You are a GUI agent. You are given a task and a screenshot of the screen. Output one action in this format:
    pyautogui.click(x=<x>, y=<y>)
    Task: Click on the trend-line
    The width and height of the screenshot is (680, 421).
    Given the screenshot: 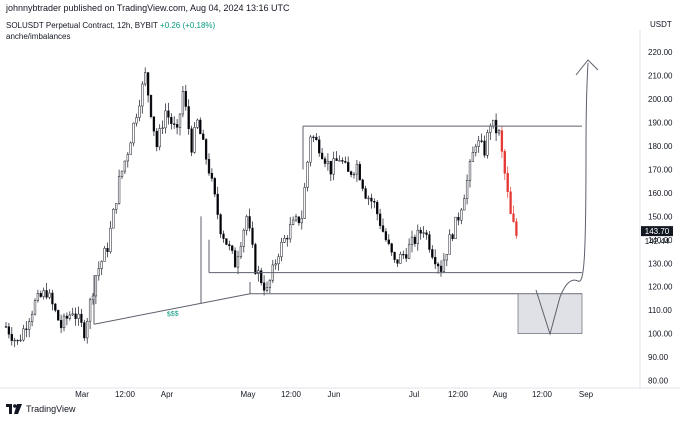 What is the action you would take?
    pyautogui.click(x=172, y=309)
    